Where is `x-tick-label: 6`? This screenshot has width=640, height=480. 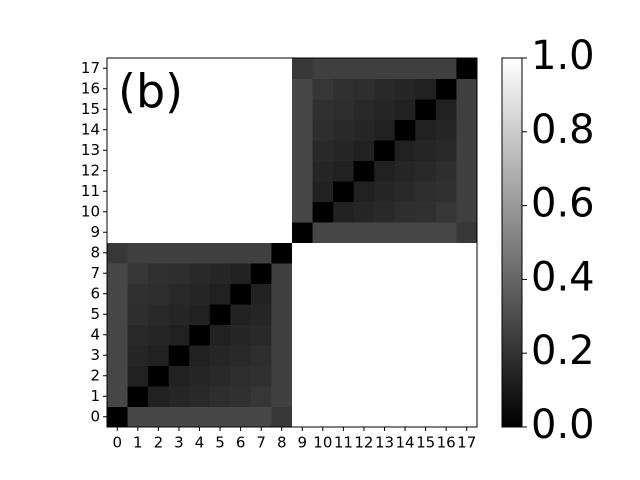
x-tick-label: 6 is located at coordinates (241, 443).